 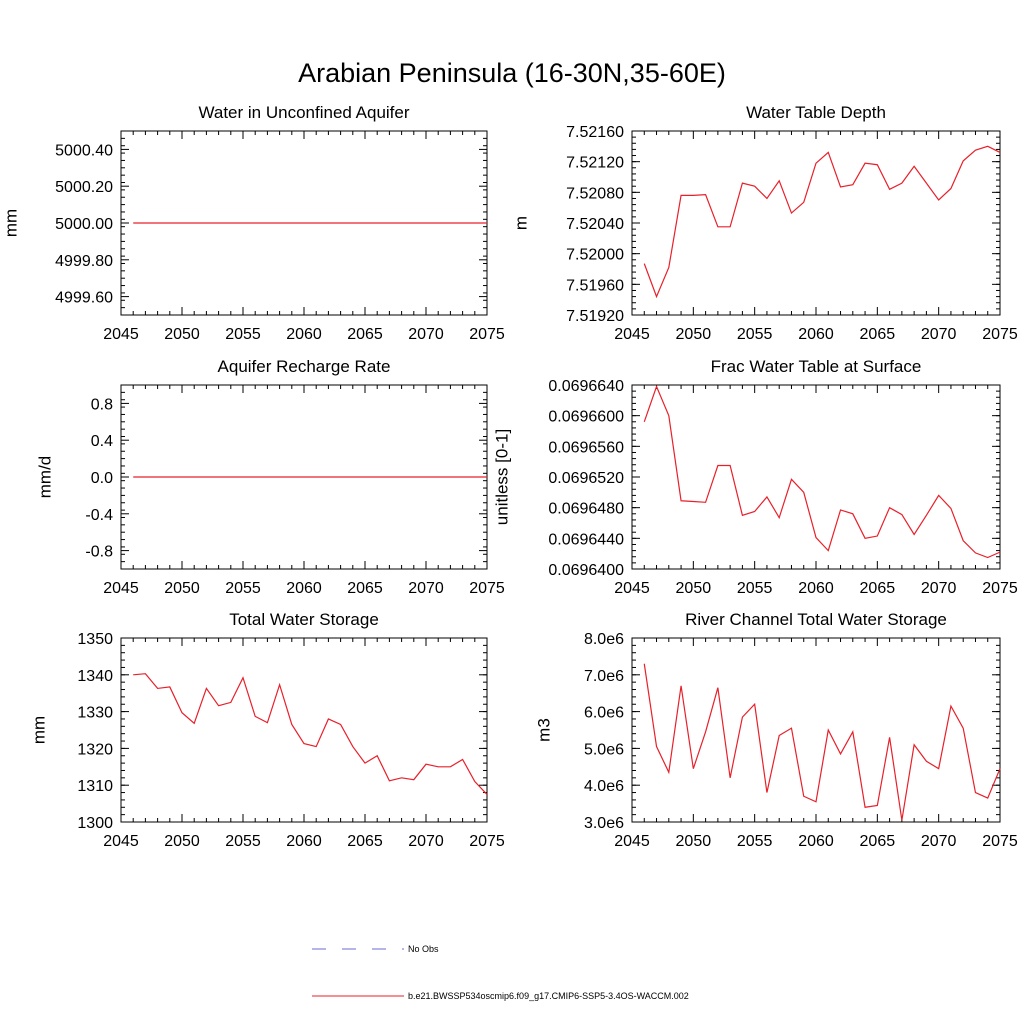 What do you see at coordinates (501, 477) in the screenshot?
I see `y-axis-label: unitless [0-1]` at bounding box center [501, 477].